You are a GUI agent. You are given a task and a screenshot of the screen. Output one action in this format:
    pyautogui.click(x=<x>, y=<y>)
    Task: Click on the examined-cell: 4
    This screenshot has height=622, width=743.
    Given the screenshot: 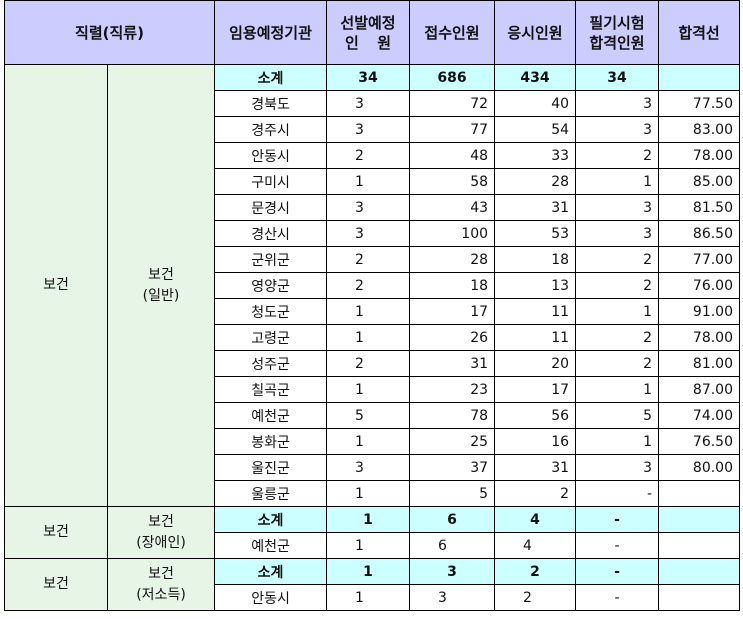 What is the action you would take?
    pyautogui.click(x=535, y=545)
    